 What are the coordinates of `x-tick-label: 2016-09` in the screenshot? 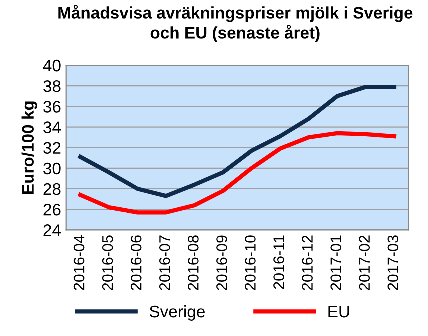 It's located at (222, 263).